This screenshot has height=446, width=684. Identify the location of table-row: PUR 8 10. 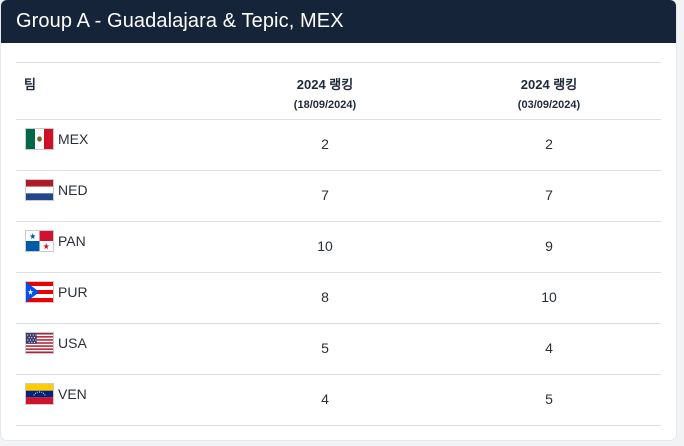
(338, 298).